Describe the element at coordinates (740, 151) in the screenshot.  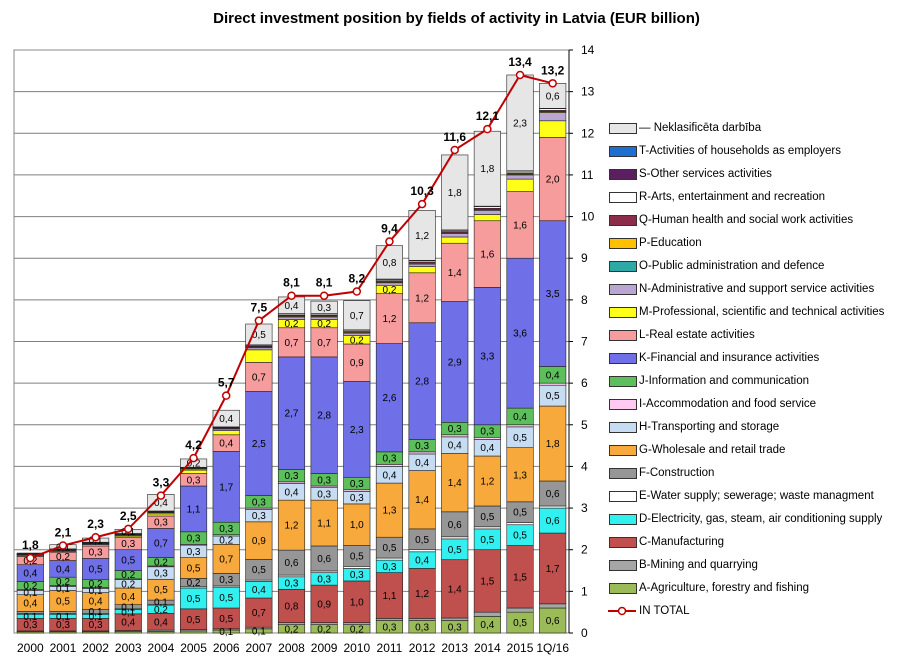
I see `legend-label: T-Activities of households as employers` at that location.